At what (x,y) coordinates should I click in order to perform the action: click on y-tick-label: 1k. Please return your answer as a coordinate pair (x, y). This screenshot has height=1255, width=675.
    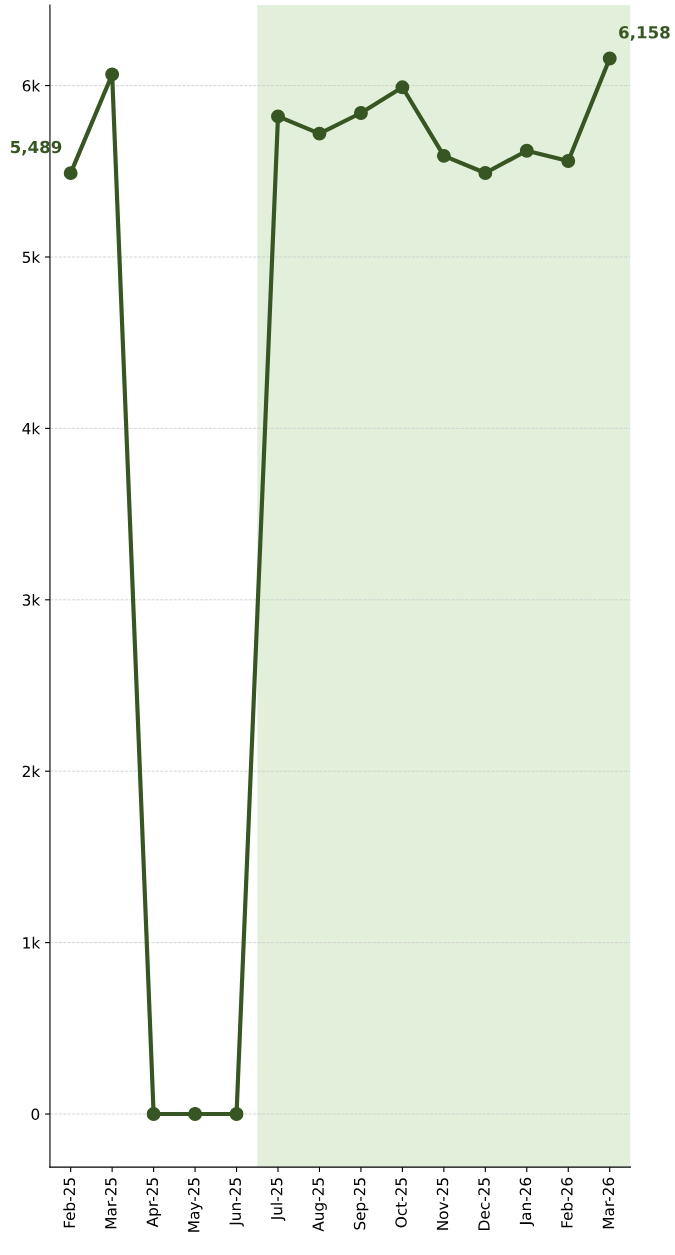
    Looking at the image, I should click on (32, 942).